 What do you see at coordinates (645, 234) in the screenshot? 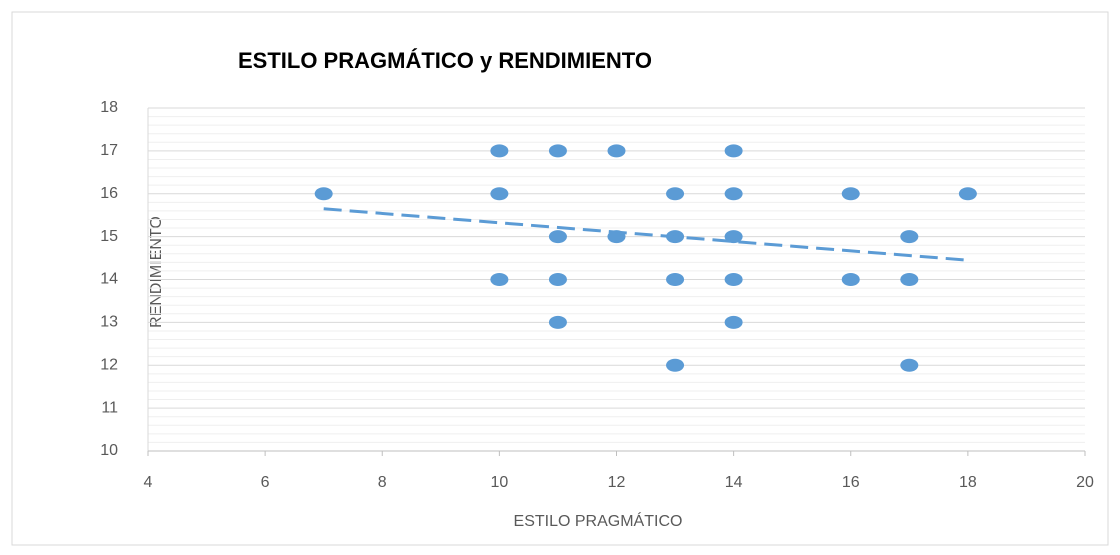
I see `trendline` at bounding box center [645, 234].